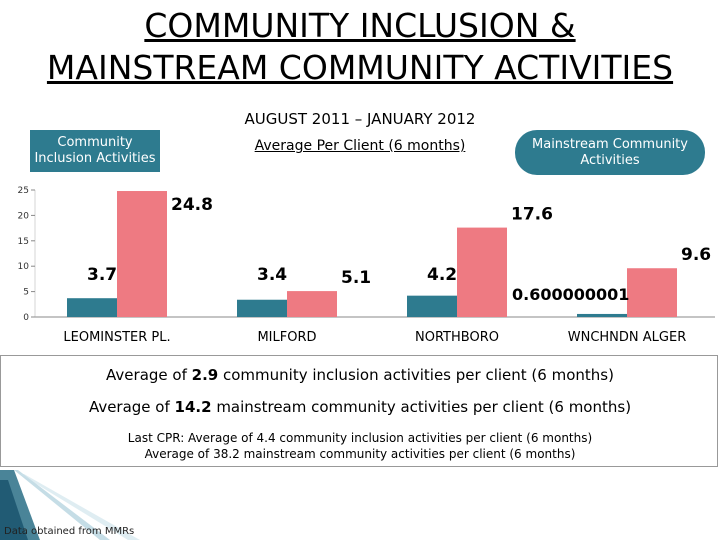 This screenshot has height=540, width=720. Describe the element at coordinates (286, 337) in the screenshot. I see `x-category-label: MILFORD` at that location.